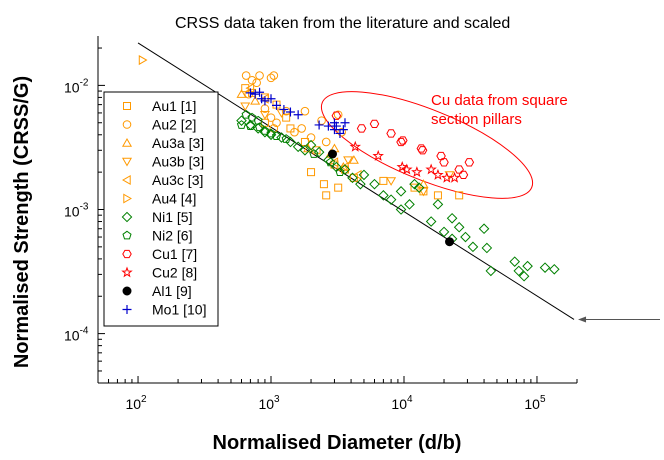  What do you see at coordinates (174, 254) in the screenshot?
I see `legend-label: Cu1 [7]` at bounding box center [174, 254].